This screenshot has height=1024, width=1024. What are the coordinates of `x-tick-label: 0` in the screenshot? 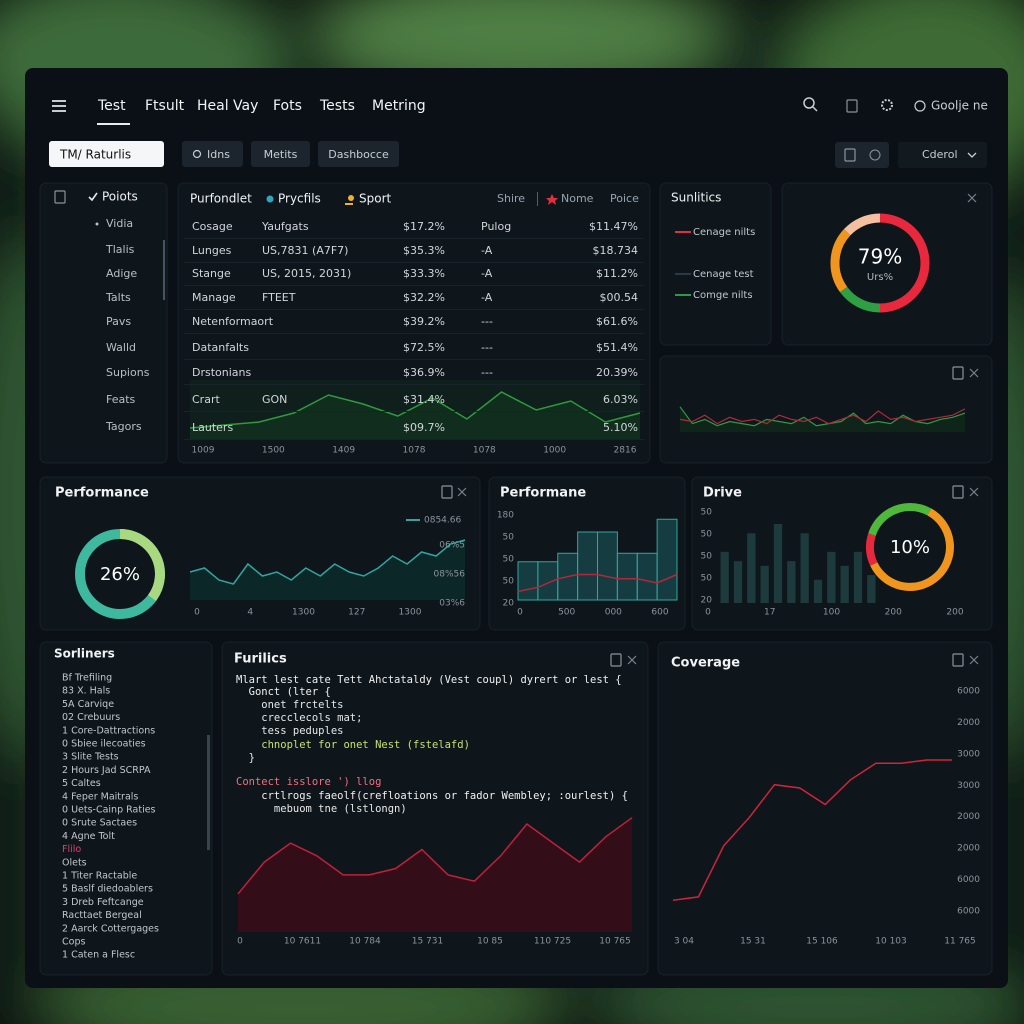 It's located at (240, 942).